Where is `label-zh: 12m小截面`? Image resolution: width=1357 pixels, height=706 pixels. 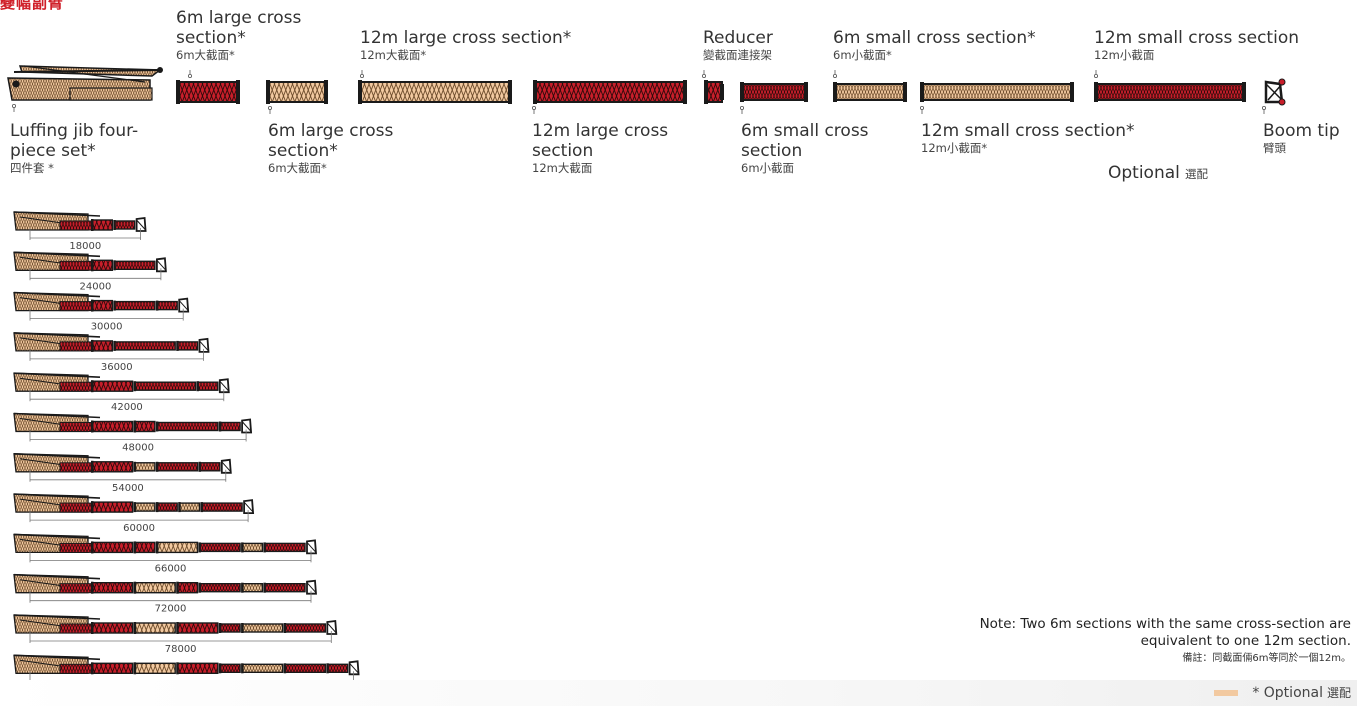 label-zh: 12m小截面 is located at coordinates (1124, 55).